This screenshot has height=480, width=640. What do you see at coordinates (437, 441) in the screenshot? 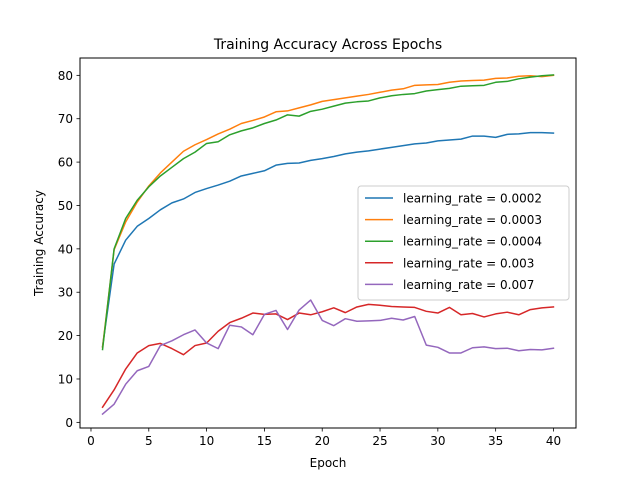
I see `x-tick-label: 30` at bounding box center [437, 441].